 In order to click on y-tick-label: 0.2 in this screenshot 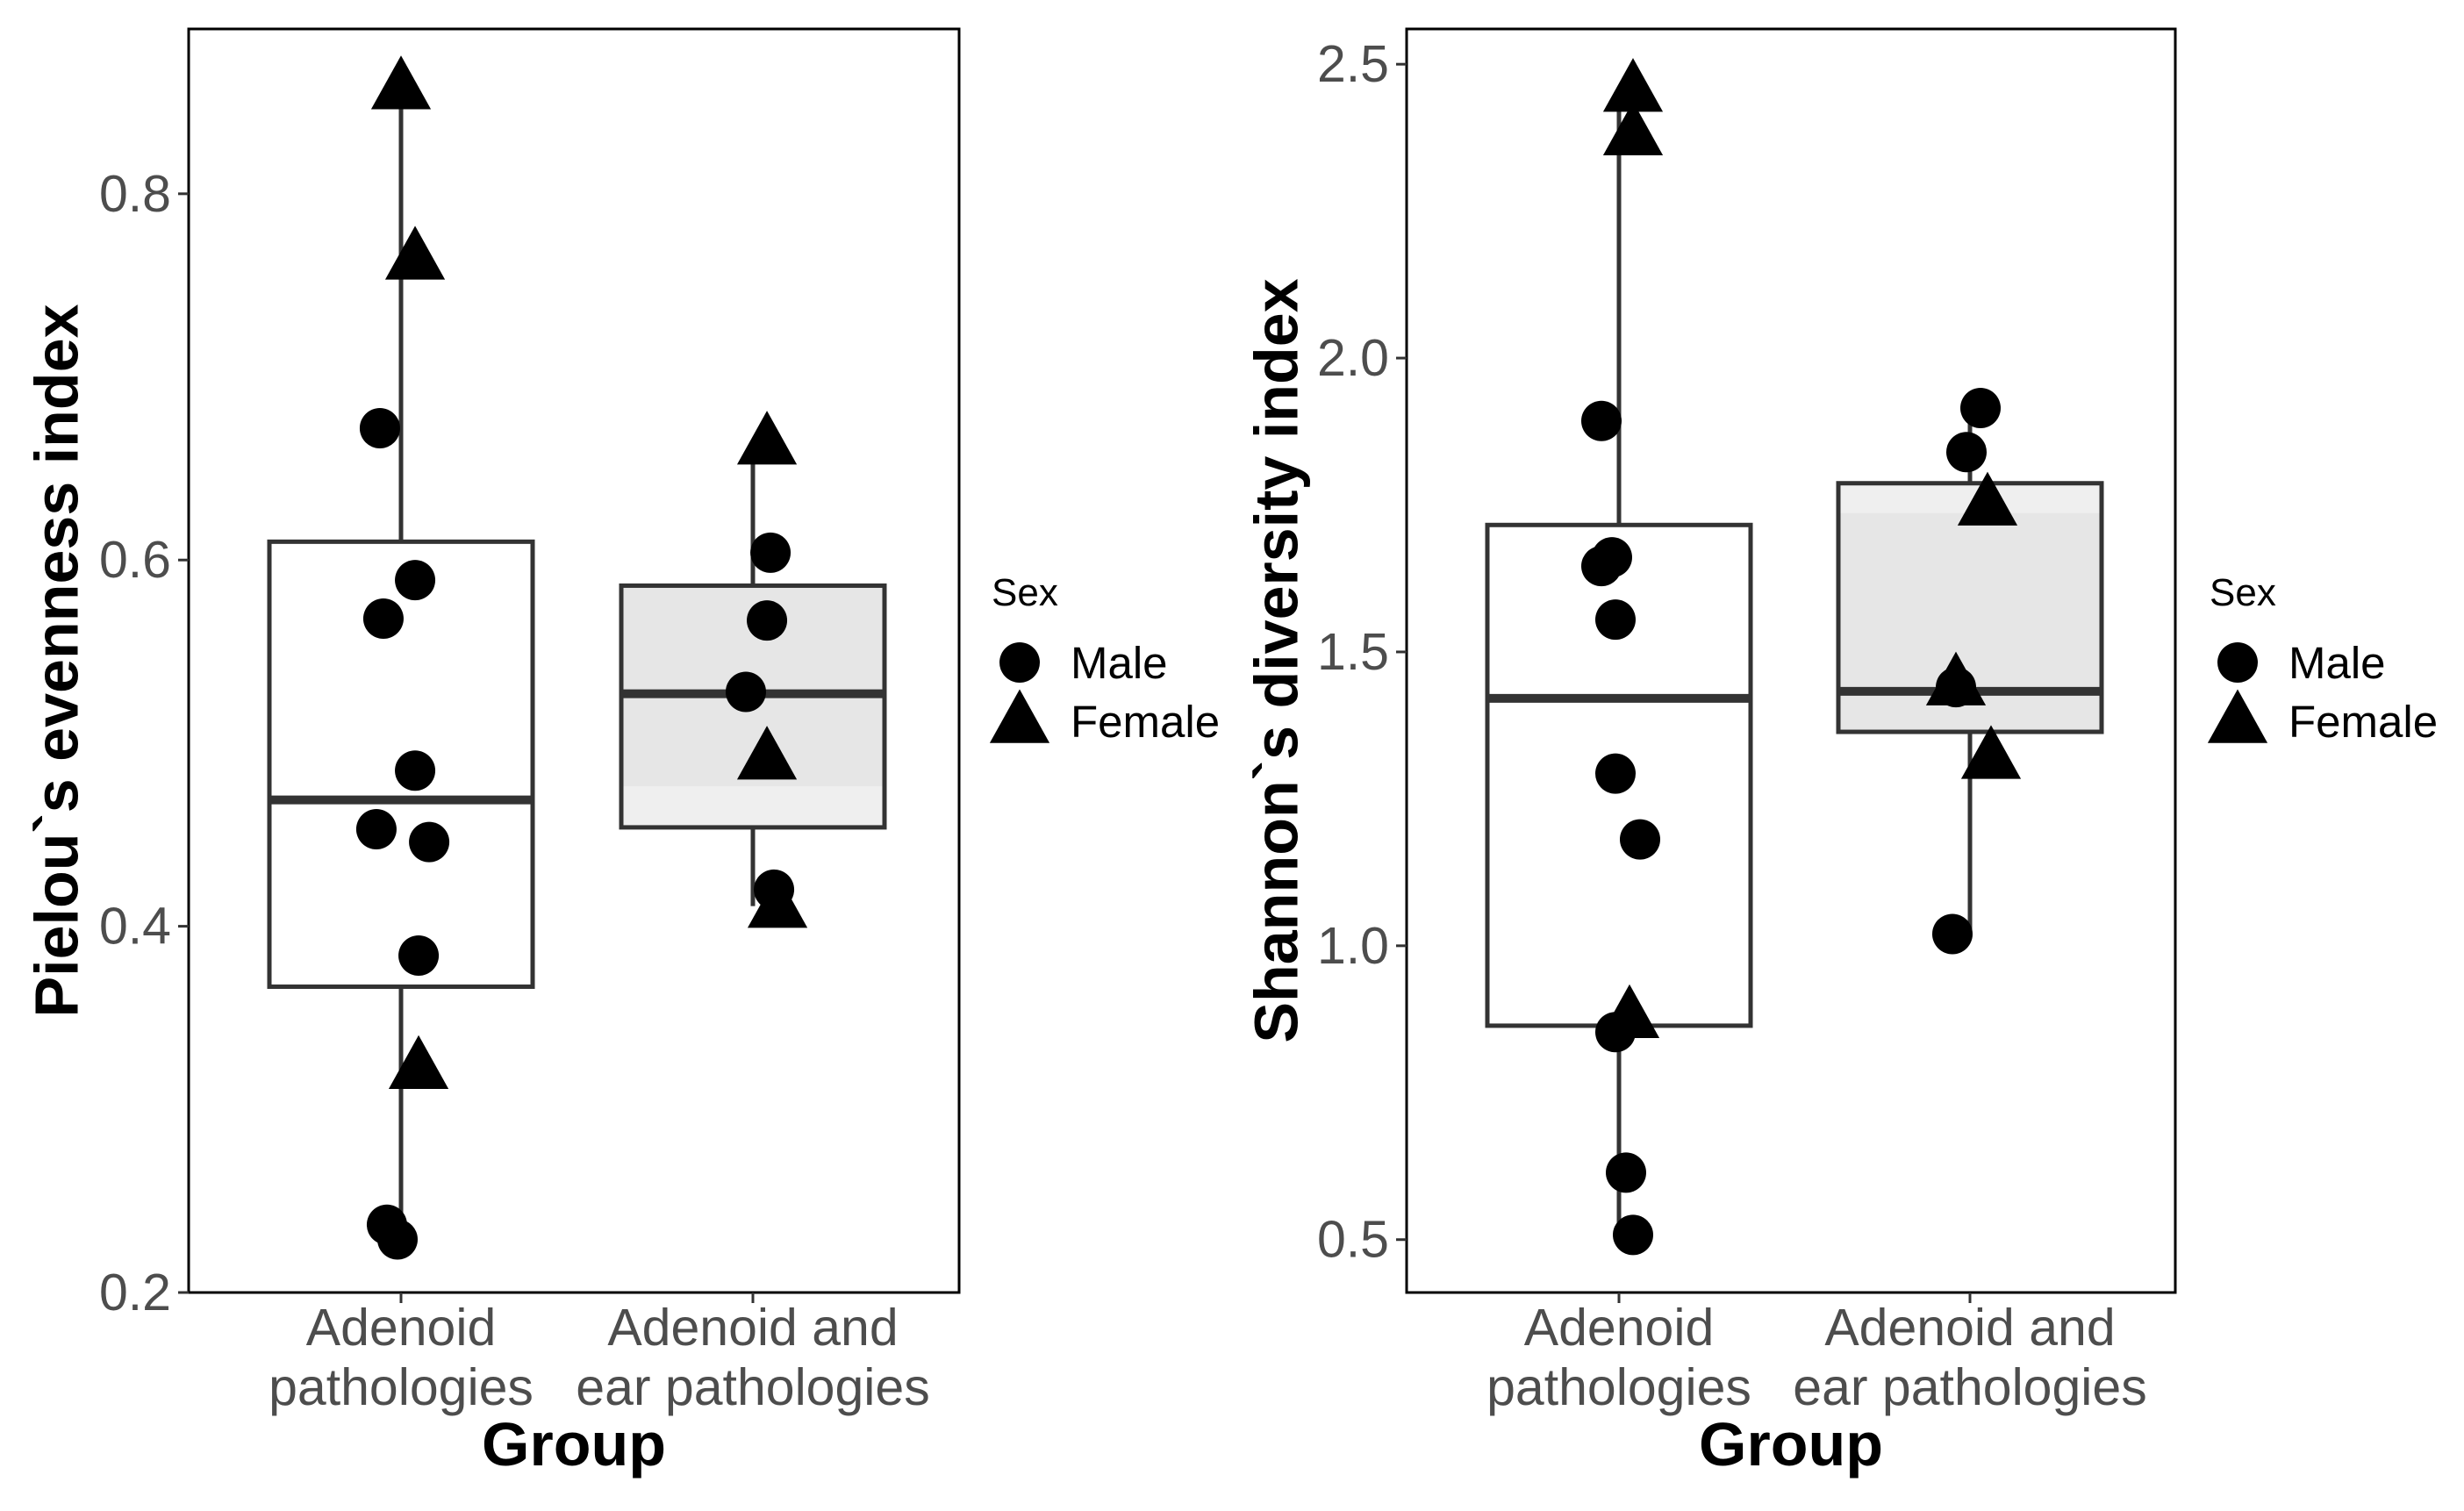, I will do `click(135, 1292)`.